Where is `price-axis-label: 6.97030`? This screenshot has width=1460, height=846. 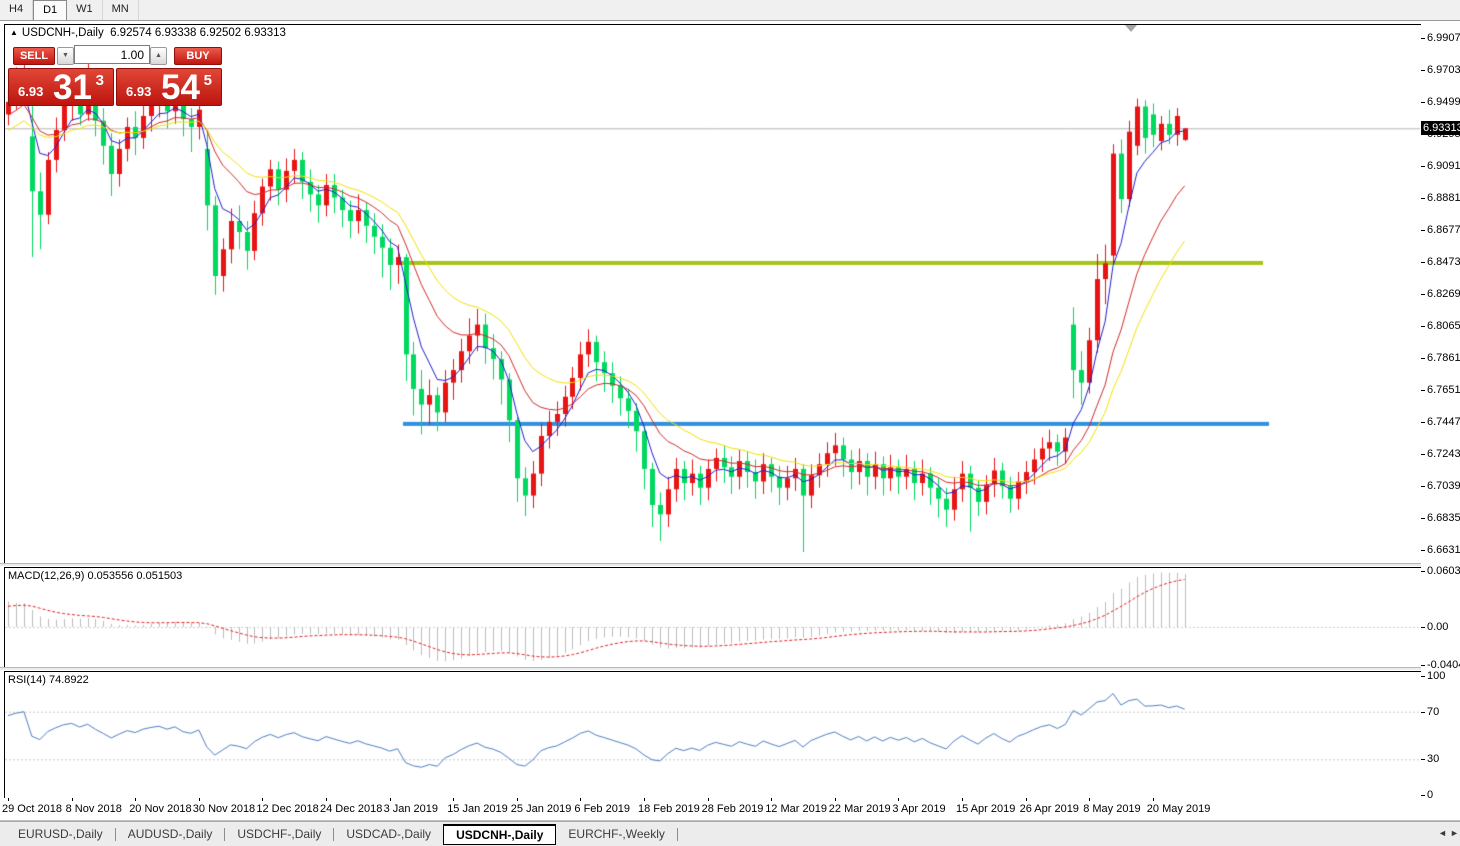
price-axis-label: 6.97030 is located at coordinates (1443, 70).